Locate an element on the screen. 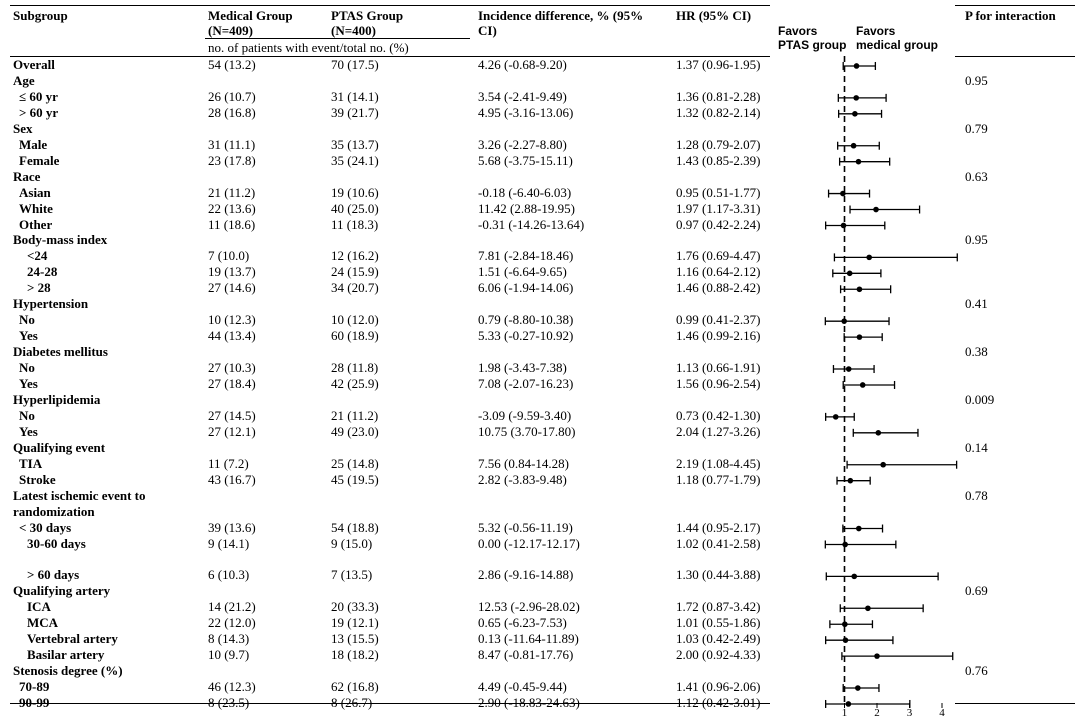 This screenshot has width=1080, height=723. hr-value: 0.73 (0.42-1.30) is located at coordinates (718, 415).